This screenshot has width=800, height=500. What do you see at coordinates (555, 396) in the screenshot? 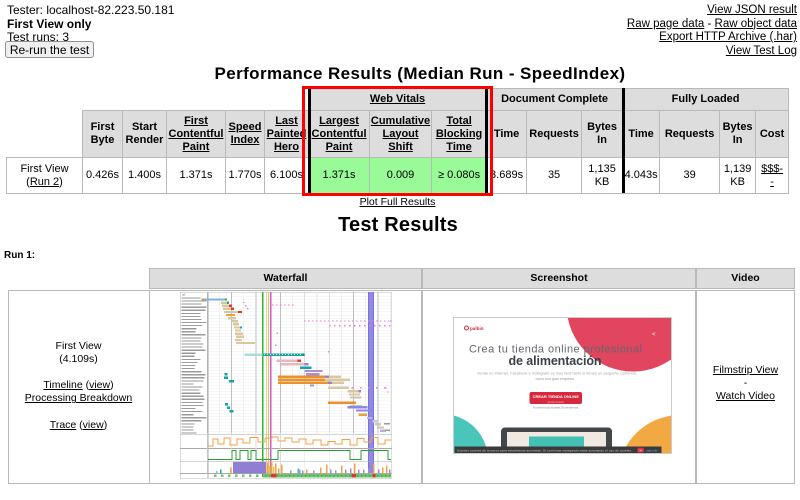
I see `svg-text: CREAR TIENDA ONLINE` at bounding box center [555, 396].